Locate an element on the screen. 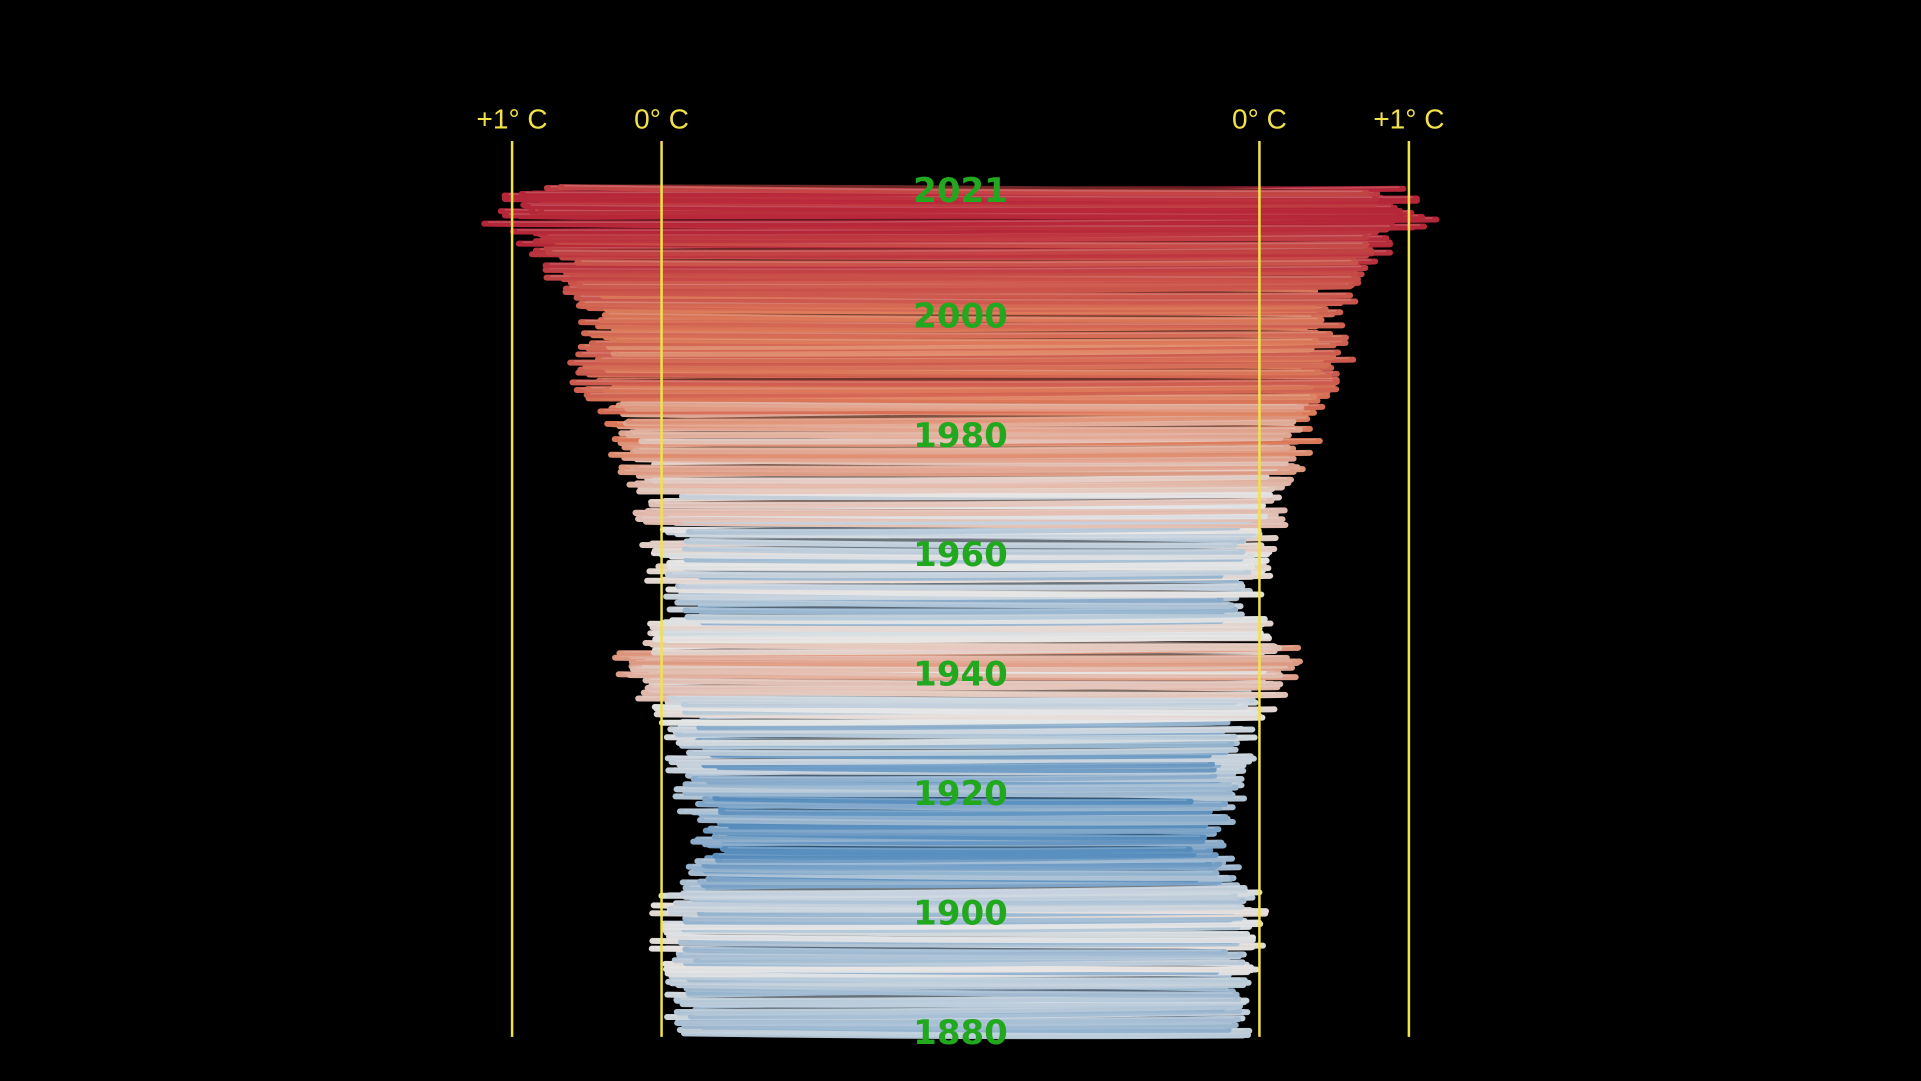 The width and height of the screenshot is (1921, 1081). year-label-layer: 2021 2000 1980 1960 1940 1920 1900 1880 is located at coordinates (960, 612).